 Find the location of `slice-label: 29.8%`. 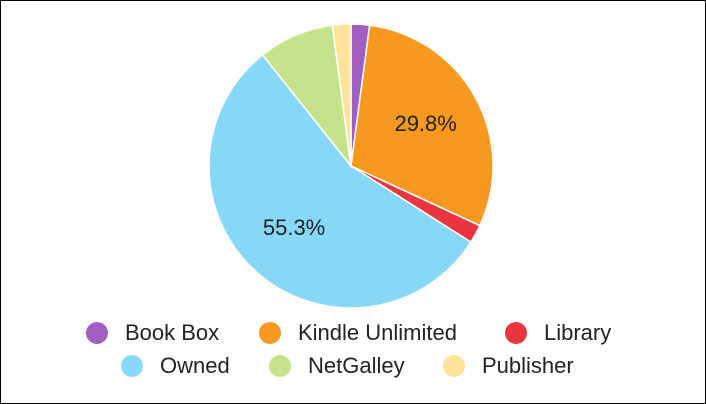

slice-label: 29.8% is located at coordinates (425, 123).